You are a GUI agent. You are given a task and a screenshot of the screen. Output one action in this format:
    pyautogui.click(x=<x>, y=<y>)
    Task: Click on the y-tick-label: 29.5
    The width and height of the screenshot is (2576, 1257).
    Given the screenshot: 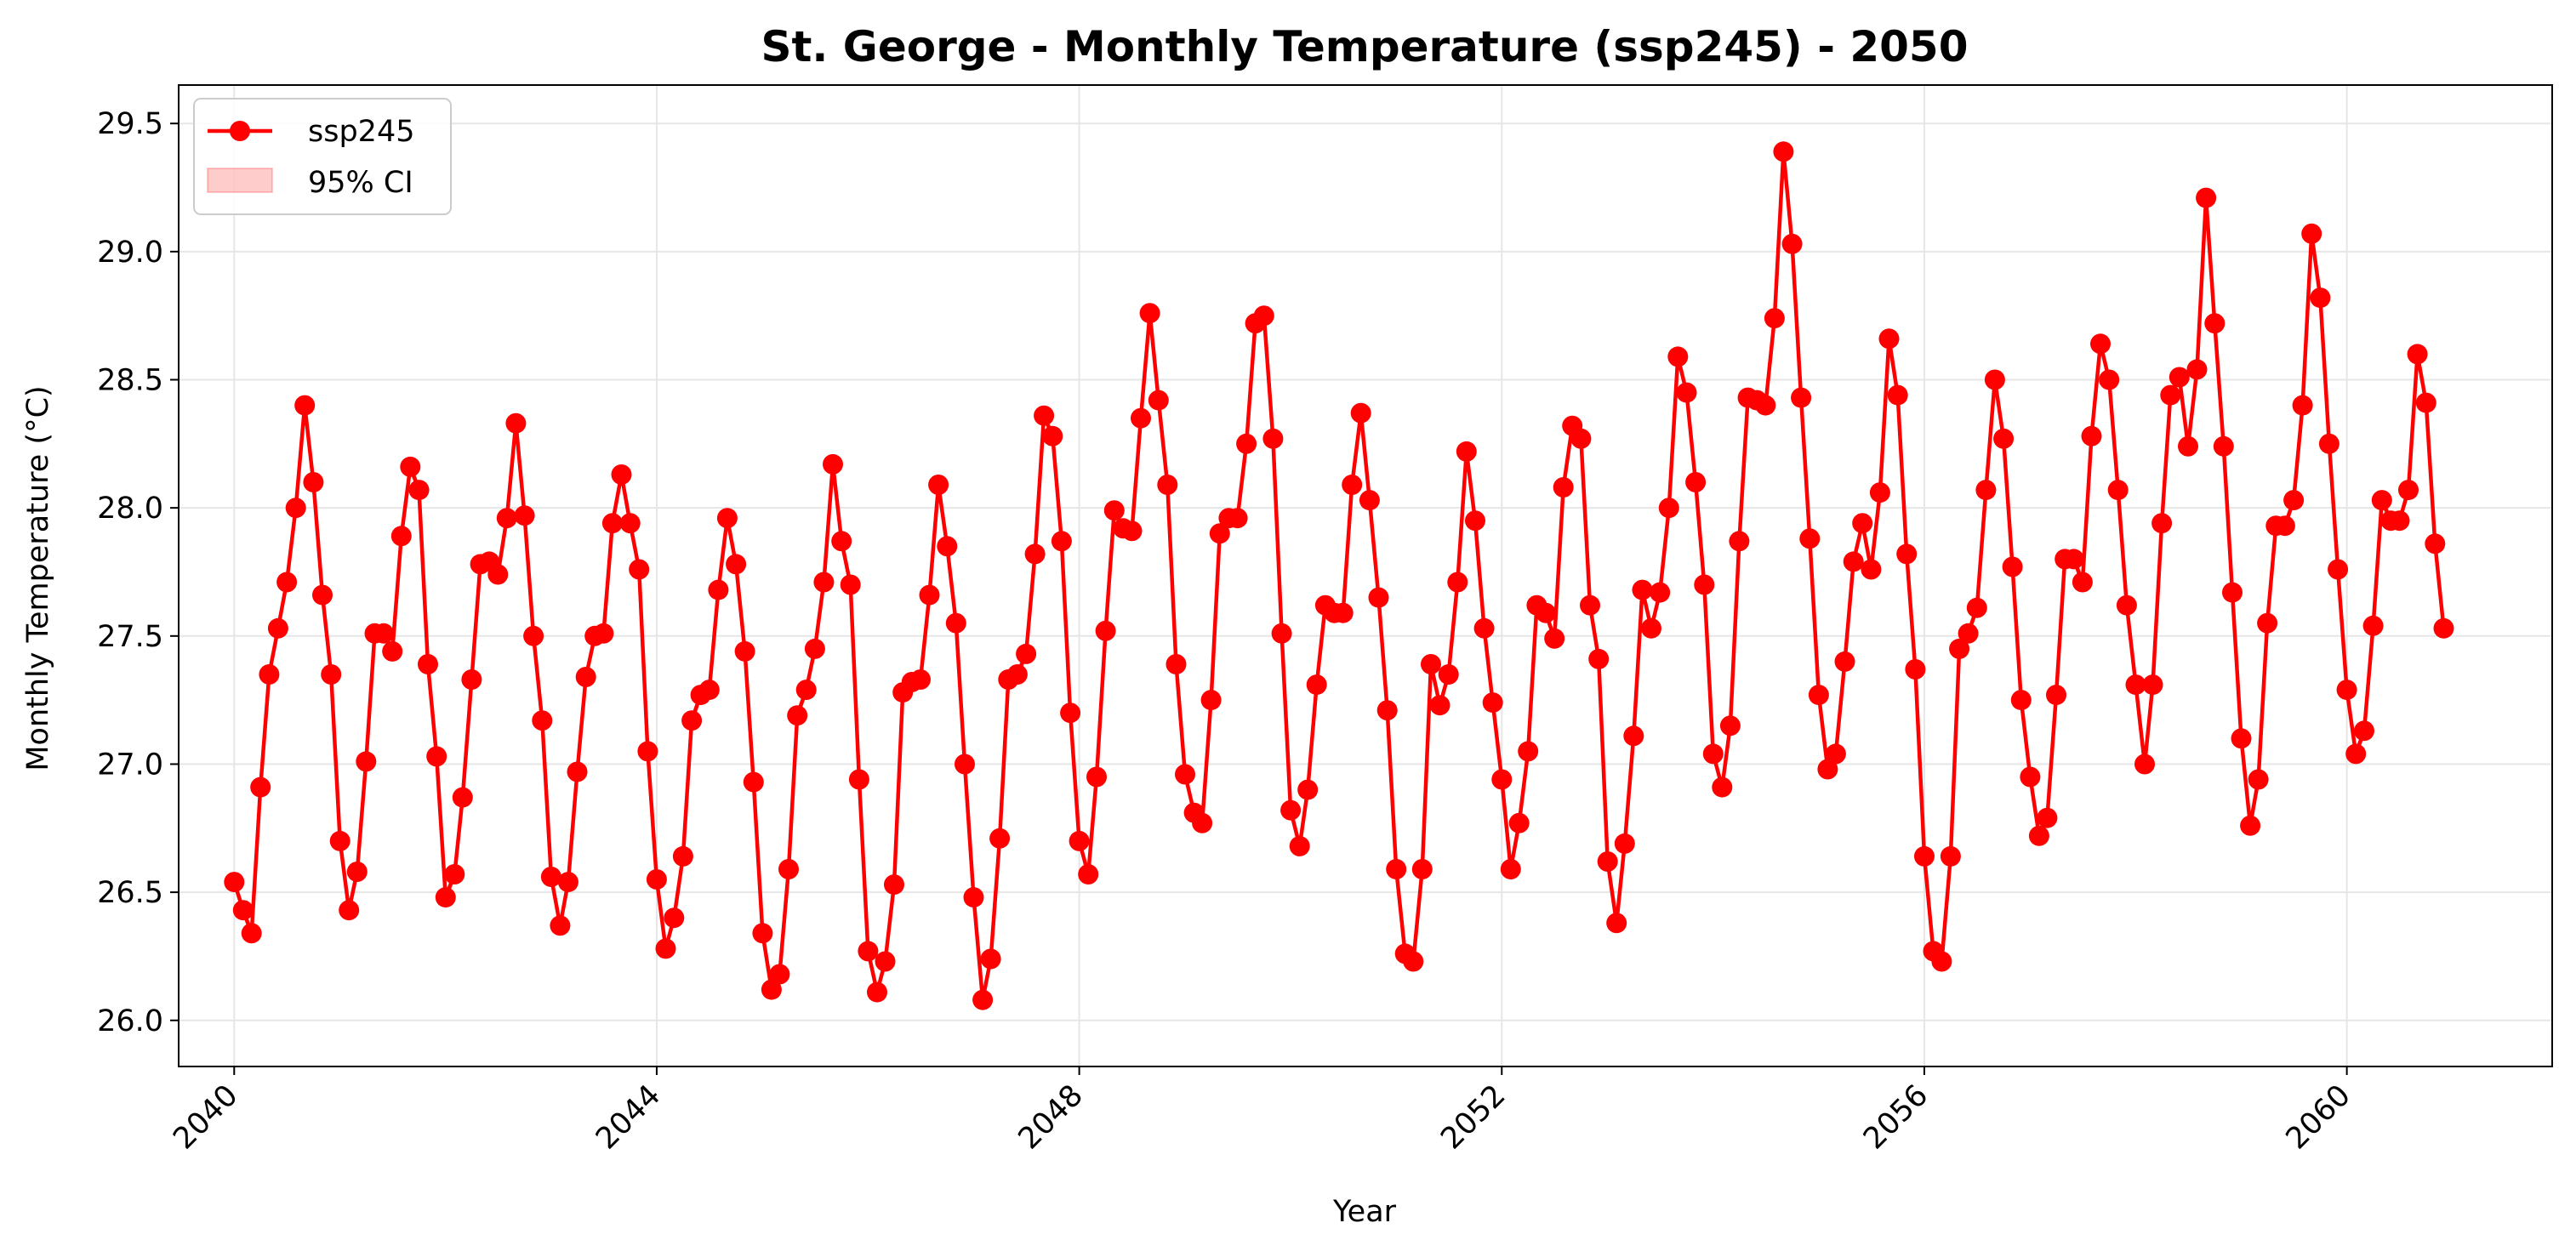 What is the action you would take?
    pyautogui.click(x=130, y=124)
    